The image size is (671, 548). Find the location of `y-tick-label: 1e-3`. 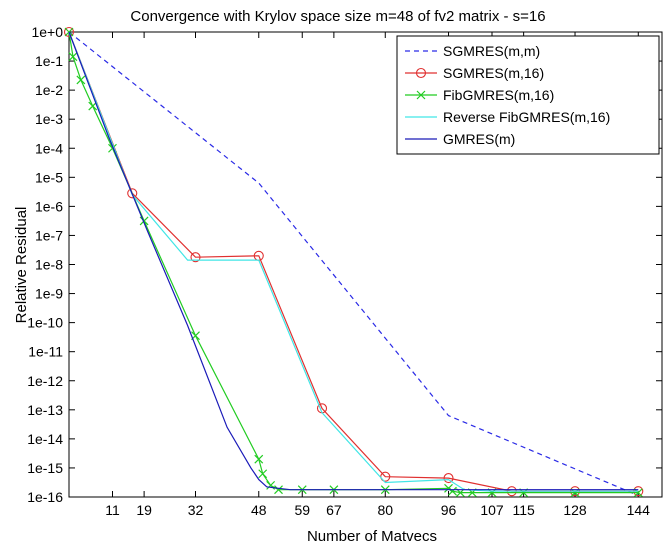

y-tick-label: 1e-3 is located at coordinates (49, 119).